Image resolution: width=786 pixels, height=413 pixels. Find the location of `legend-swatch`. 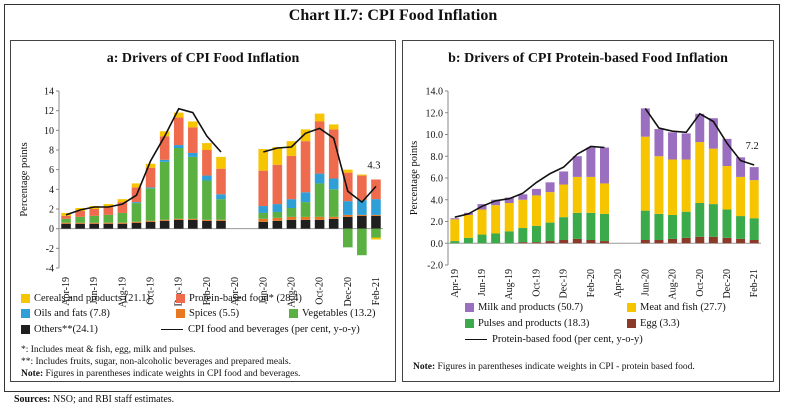

legend-swatch is located at coordinates (25, 298).